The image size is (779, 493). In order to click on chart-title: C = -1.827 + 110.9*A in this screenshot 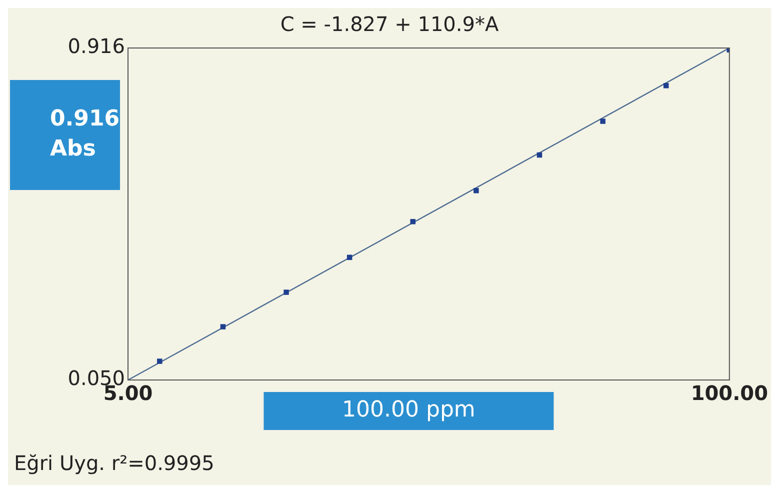, I will do `click(389, 24)`.